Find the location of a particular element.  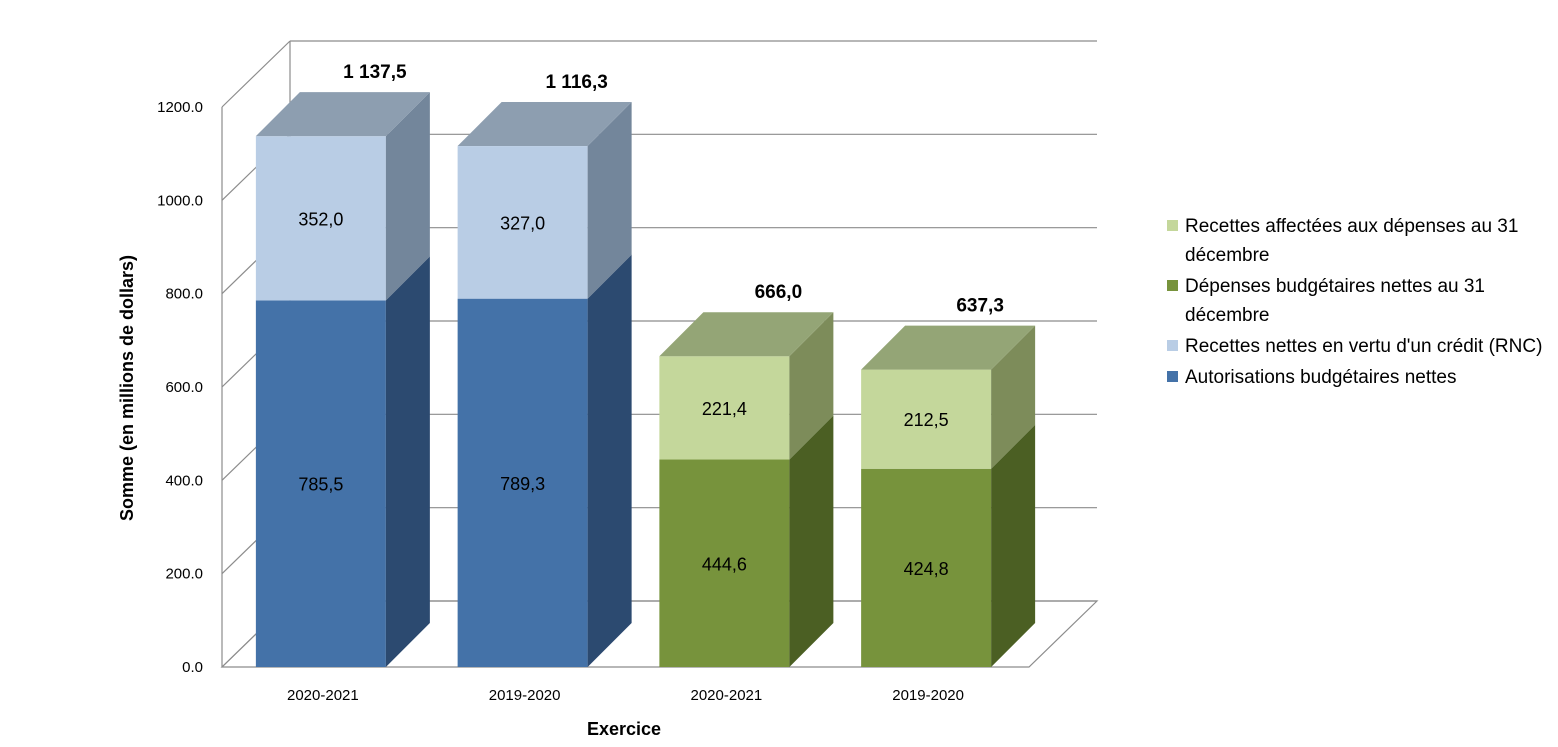

y-tick-label: 0.0 is located at coordinates (192, 667).